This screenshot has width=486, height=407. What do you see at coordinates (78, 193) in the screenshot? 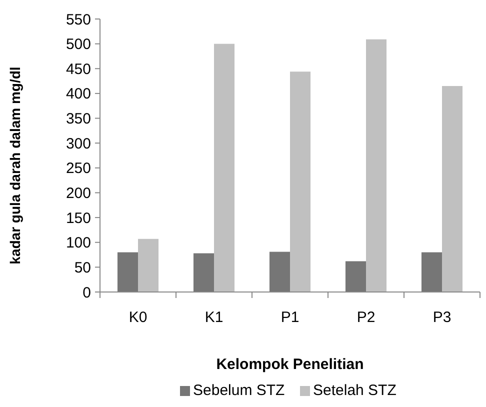
I see `y-tick-label: 200` at bounding box center [78, 193].